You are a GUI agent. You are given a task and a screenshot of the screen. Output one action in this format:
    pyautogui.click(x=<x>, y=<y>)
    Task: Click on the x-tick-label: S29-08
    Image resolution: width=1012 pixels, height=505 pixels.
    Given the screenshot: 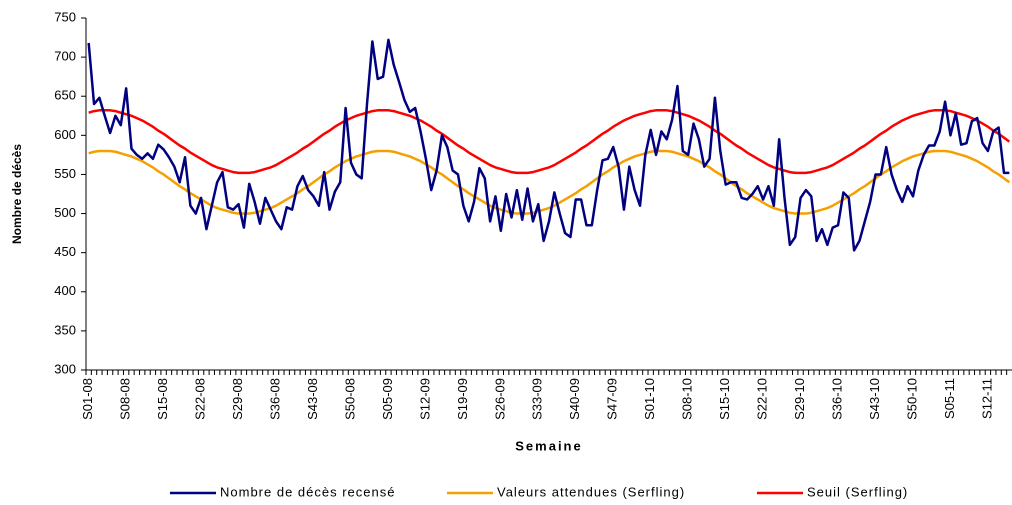 What is the action you would take?
    pyautogui.click(x=237, y=399)
    